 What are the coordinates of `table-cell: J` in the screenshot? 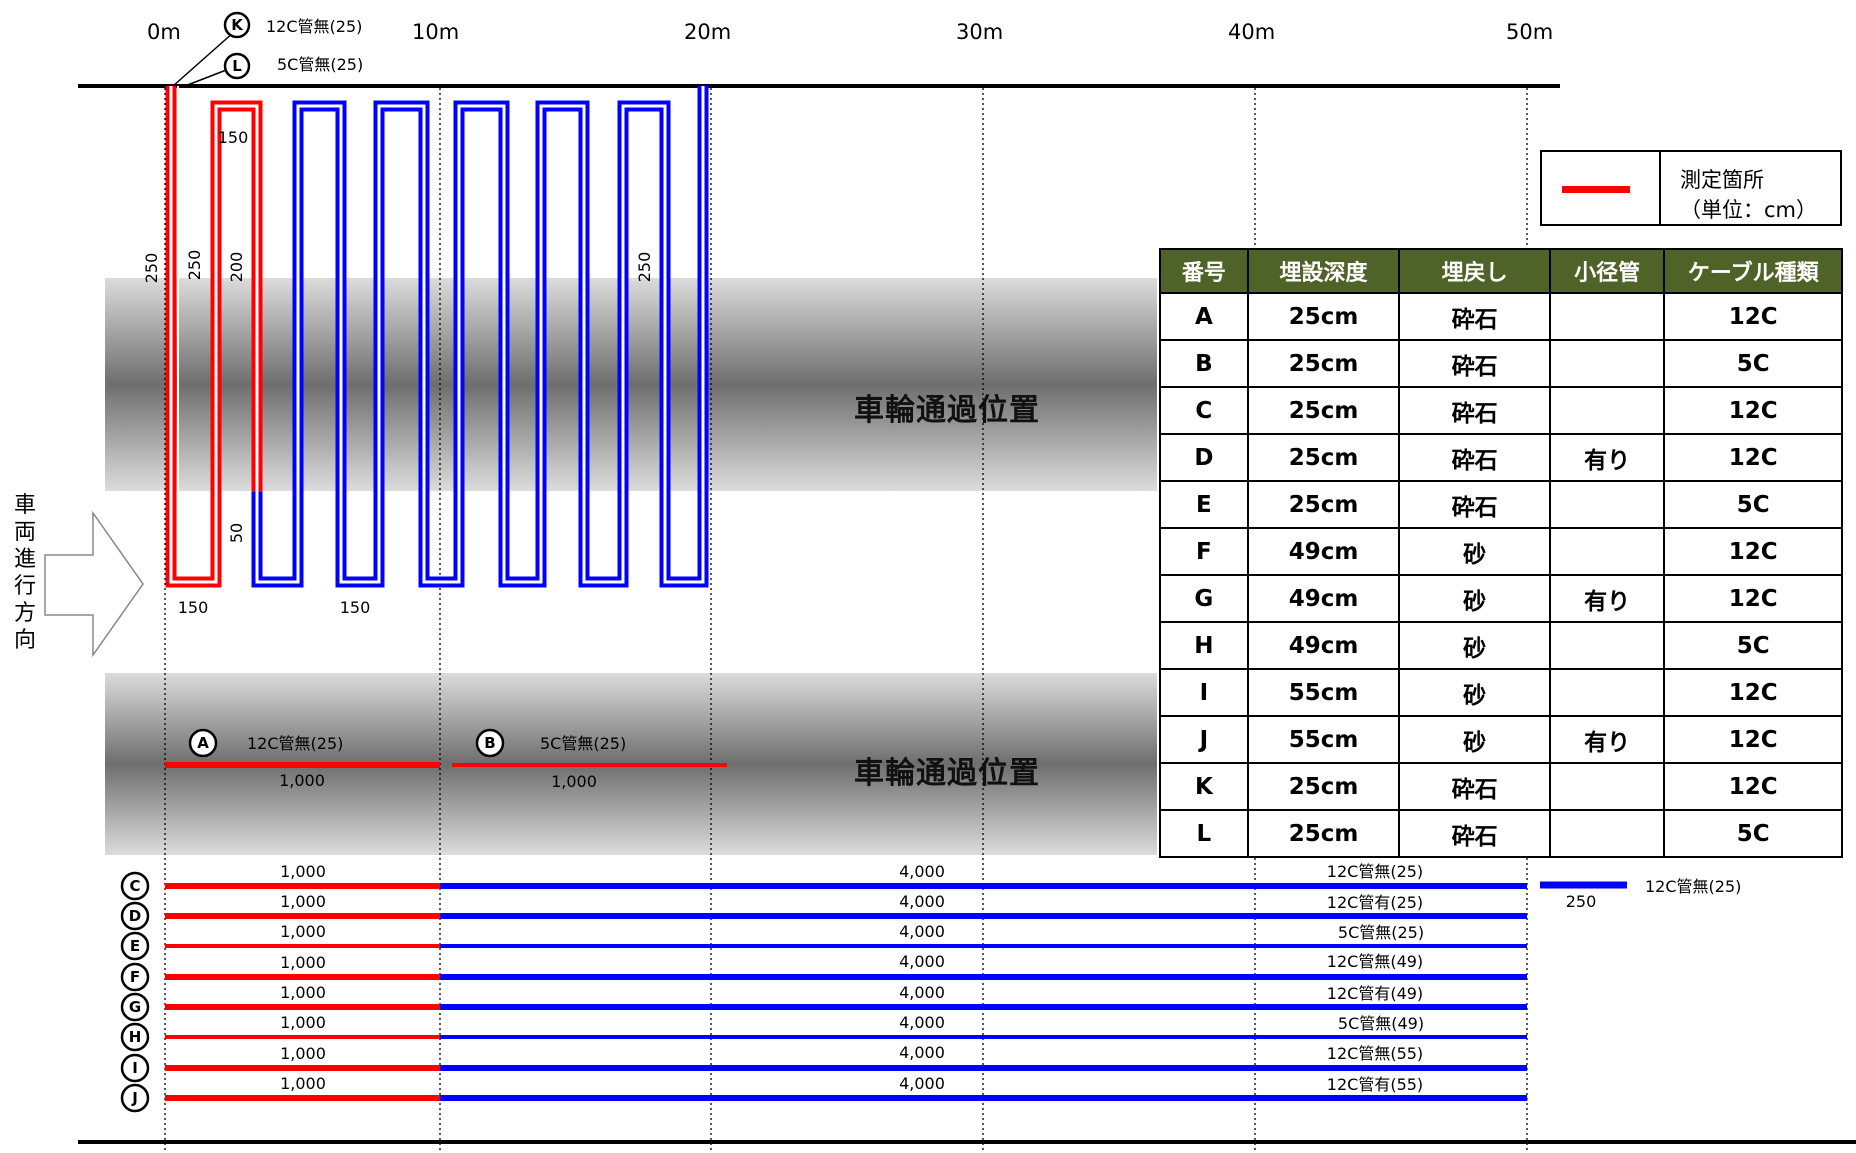 It's located at (1204, 739).